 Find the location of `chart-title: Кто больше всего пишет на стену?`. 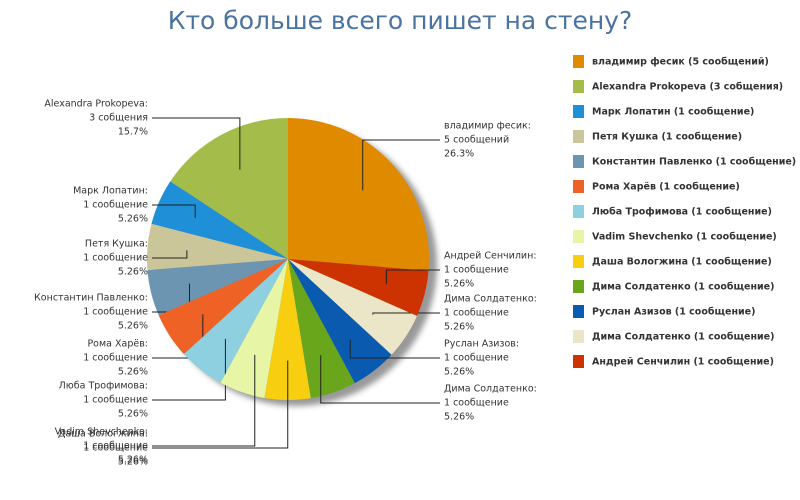

chart-title: Кто больше всего пишет на стену? is located at coordinates (400, 20).